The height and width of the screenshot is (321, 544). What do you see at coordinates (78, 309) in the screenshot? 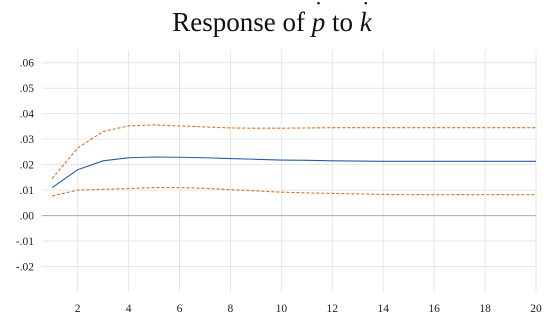
I see `x-tick-label: 2` at bounding box center [78, 309].